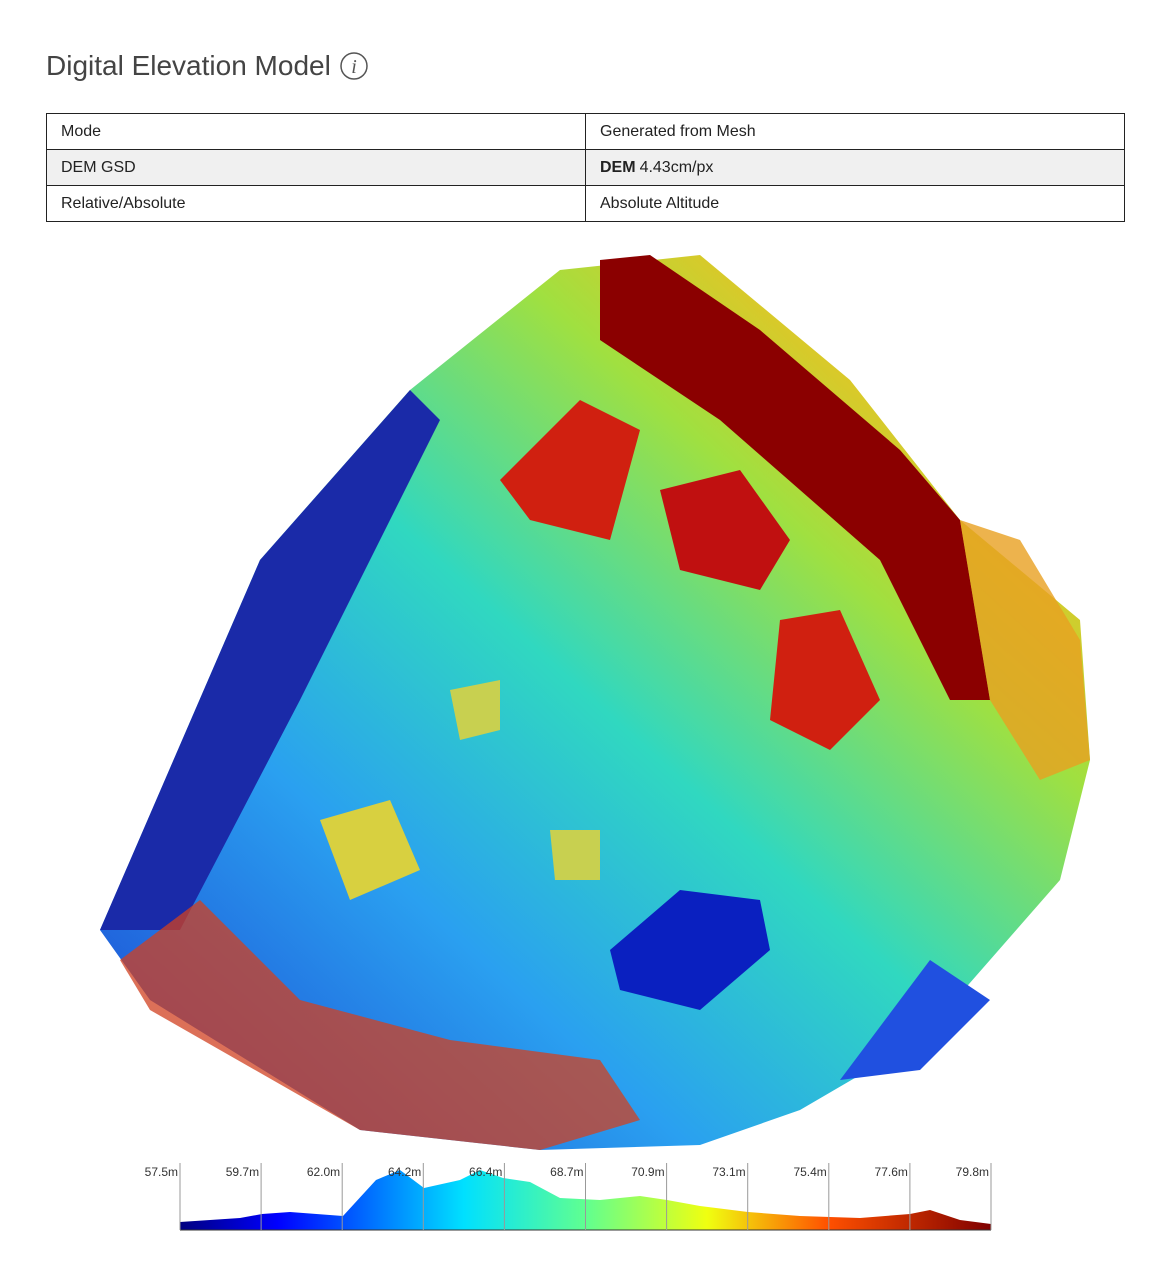 This screenshot has height=1280, width=1157. I want to click on info-icon: i, so click(354, 66).